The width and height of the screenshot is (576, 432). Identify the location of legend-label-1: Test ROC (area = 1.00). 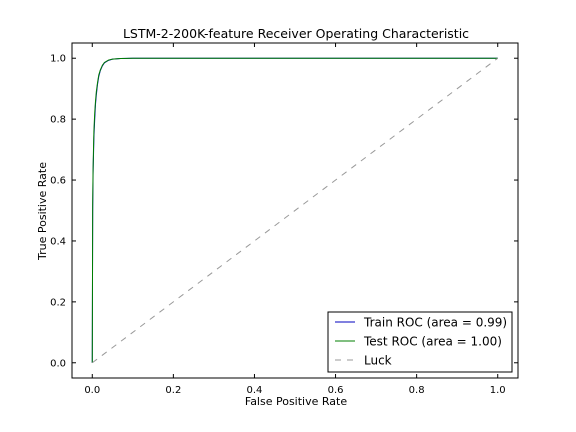
(432, 342).